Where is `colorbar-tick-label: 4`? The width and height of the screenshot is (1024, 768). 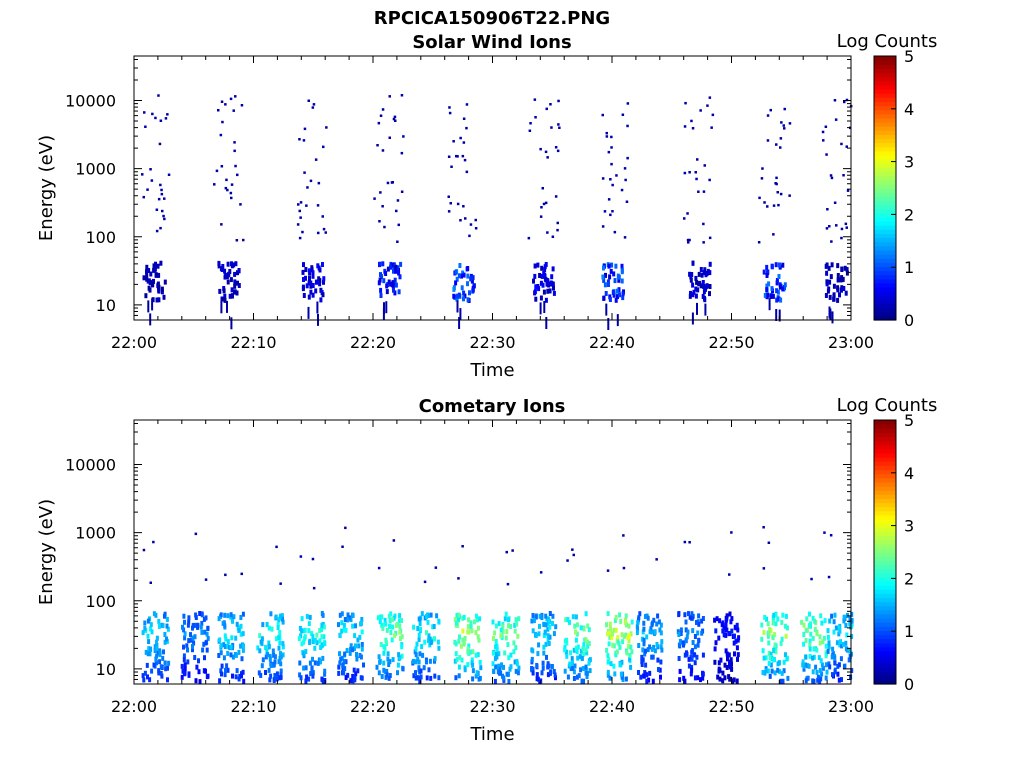
colorbar-tick-label: 4 is located at coordinates (909, 473).